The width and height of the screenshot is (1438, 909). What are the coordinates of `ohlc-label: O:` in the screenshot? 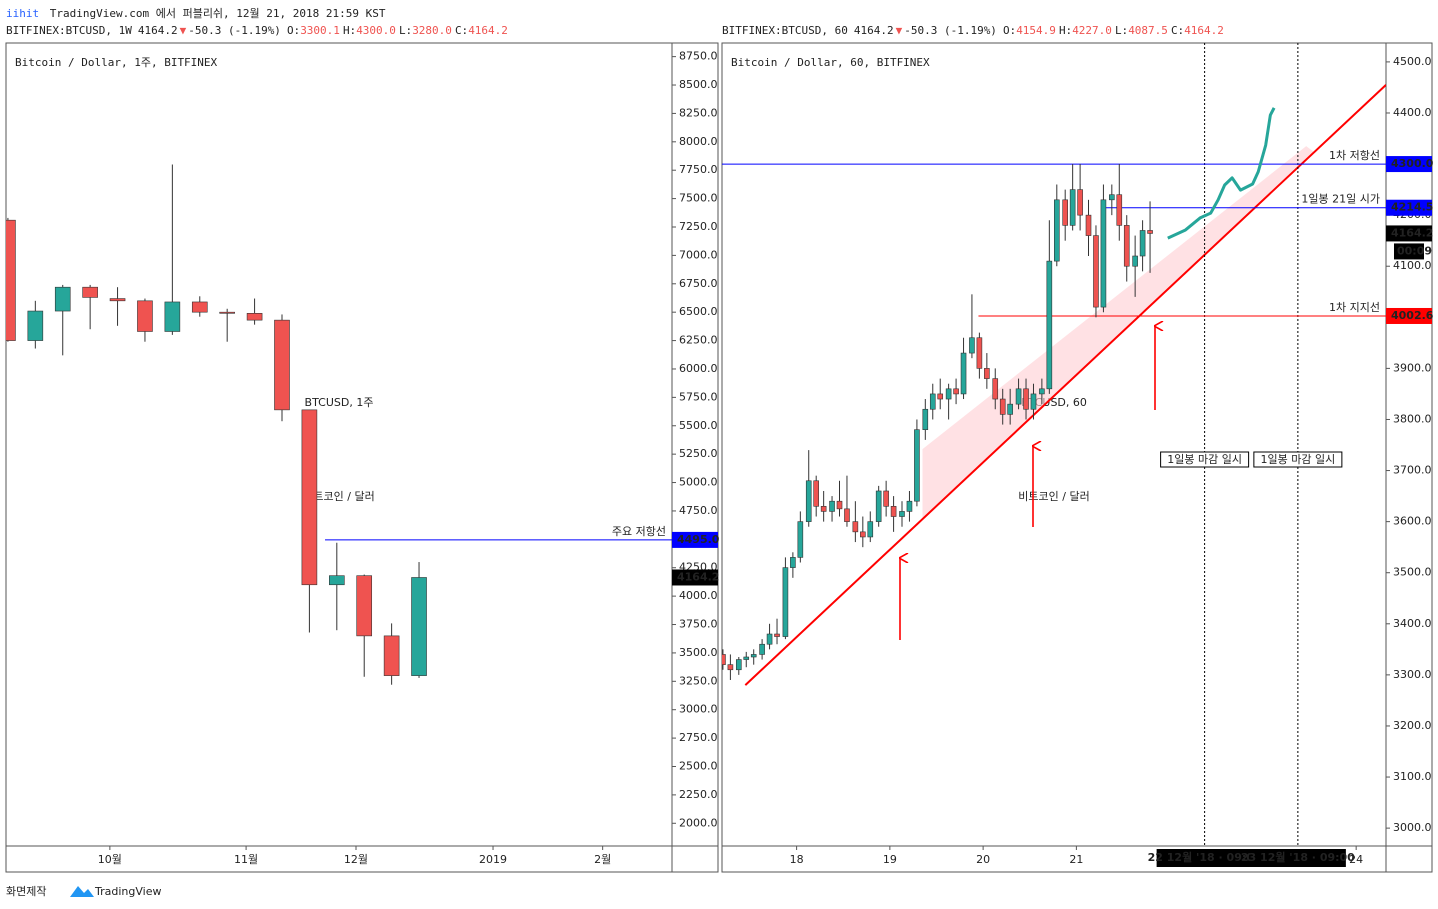 It's located at (1009, 30).